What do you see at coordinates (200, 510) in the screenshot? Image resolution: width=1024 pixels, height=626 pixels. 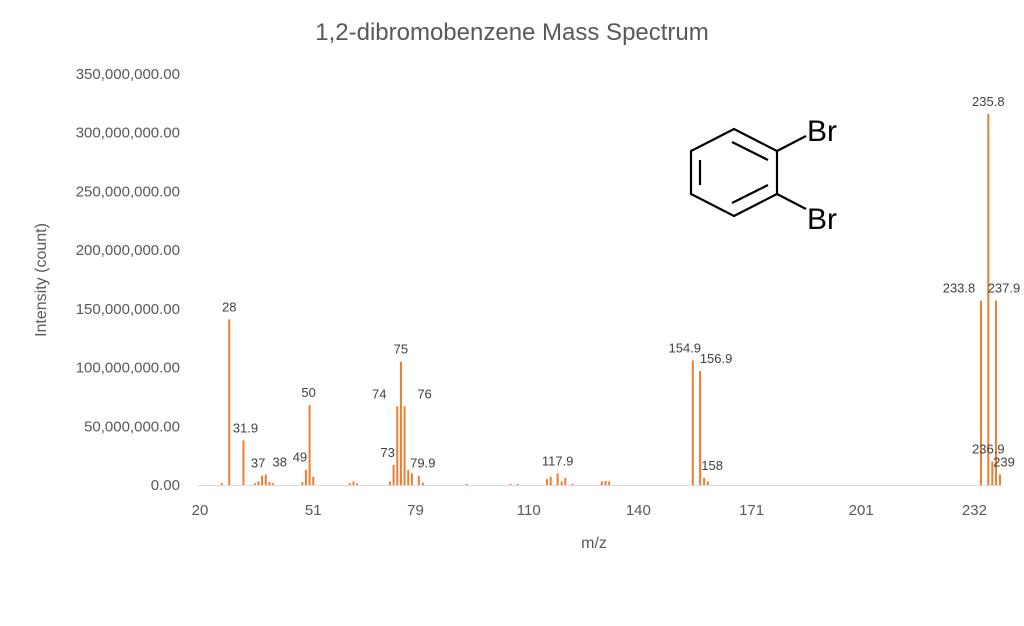 I see `x-tick-label: 20` at bounding box center [200, 510].